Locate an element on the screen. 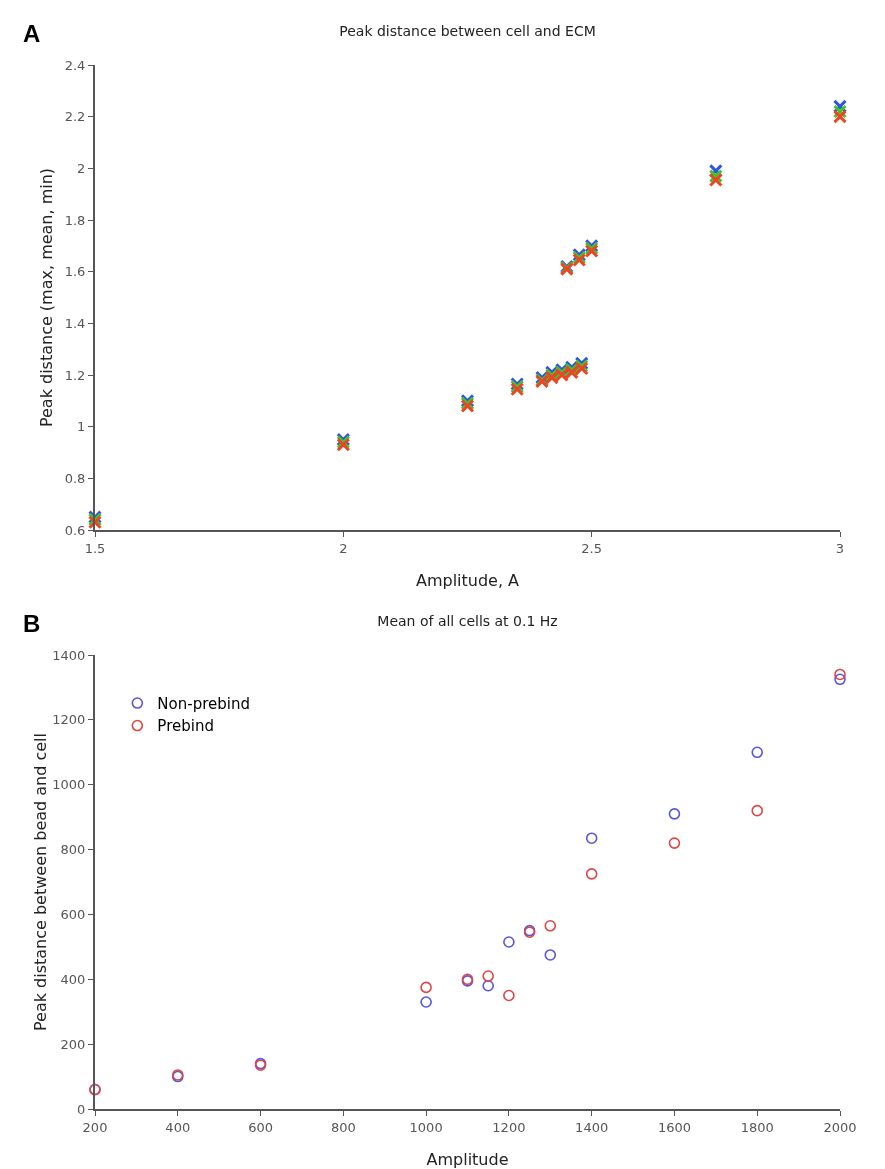  x-tick-label: 800 is located at coordinates (343, 1127).